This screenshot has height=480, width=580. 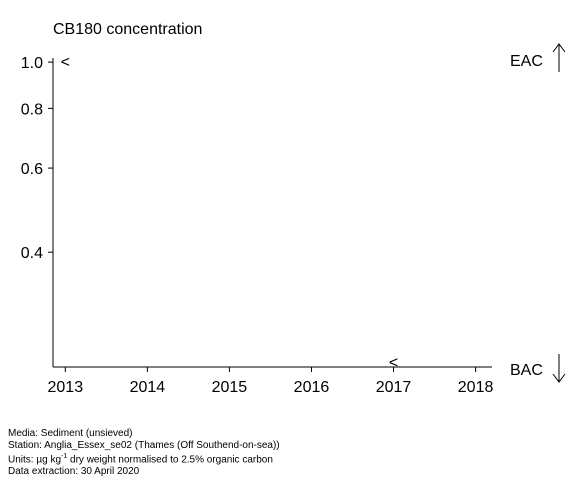 I want to click on y-tick-label: 0.4, so click(x=32, y=253).